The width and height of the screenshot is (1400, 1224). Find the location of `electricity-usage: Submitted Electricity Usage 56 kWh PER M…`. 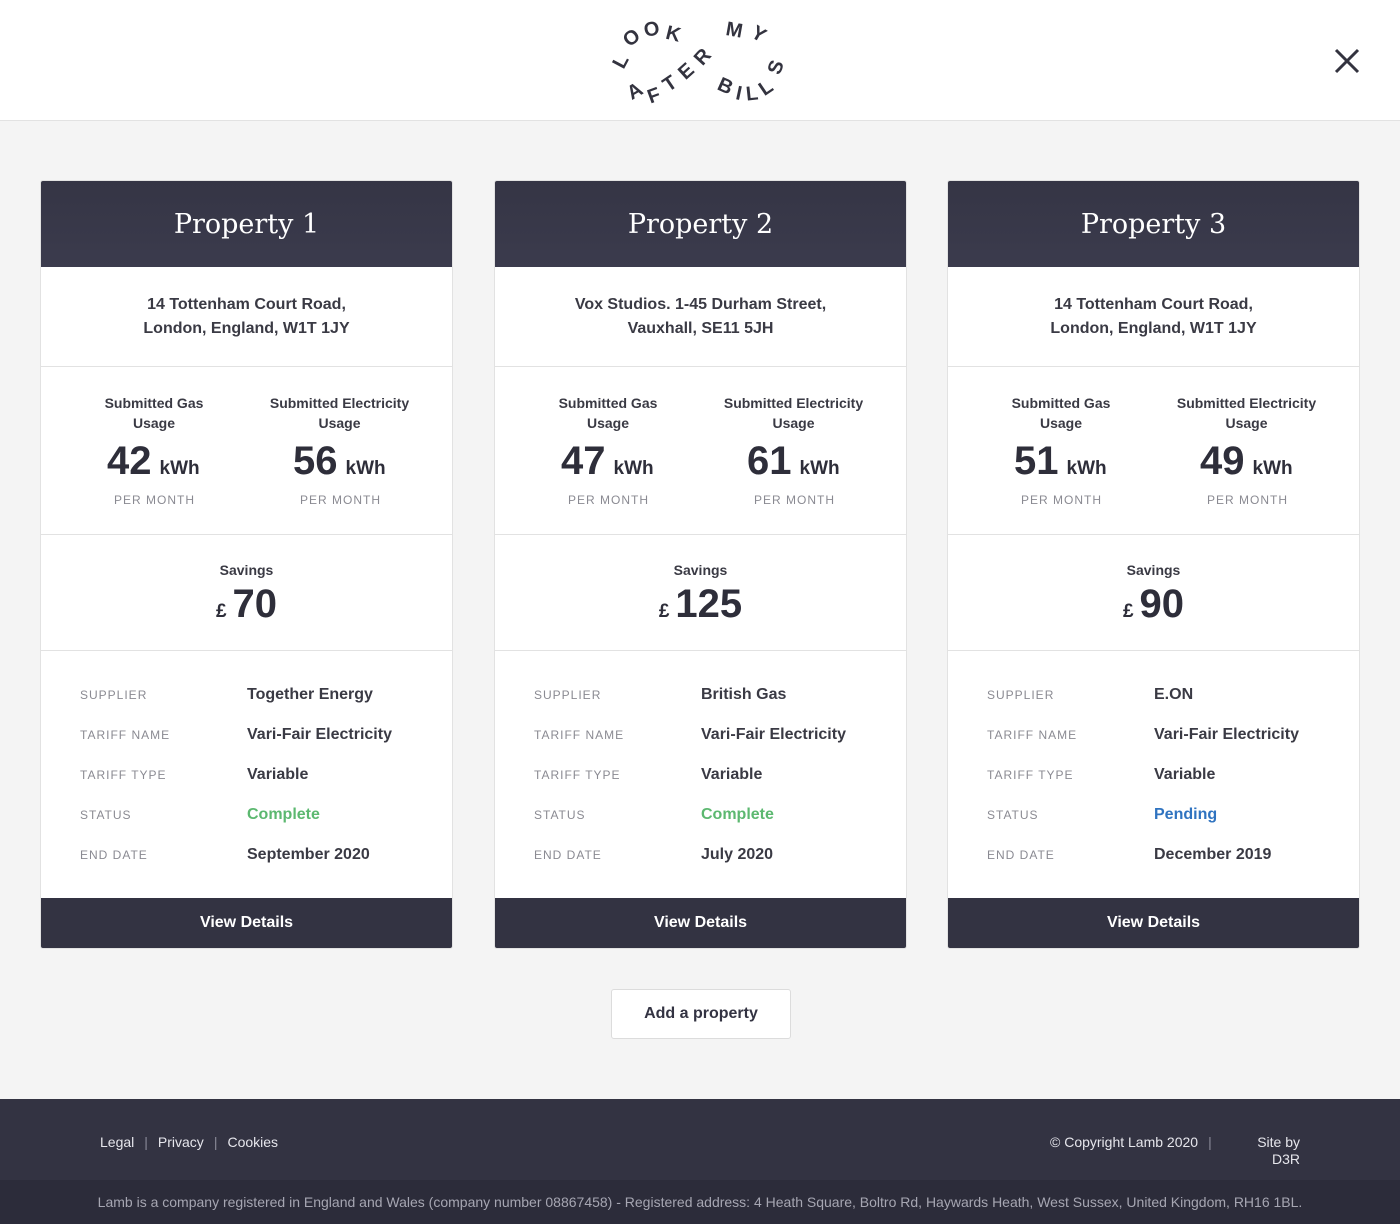

electricity-usage: Submitted Electricity Usage 56 kWh PER M… is located at coordinates (339, 450).